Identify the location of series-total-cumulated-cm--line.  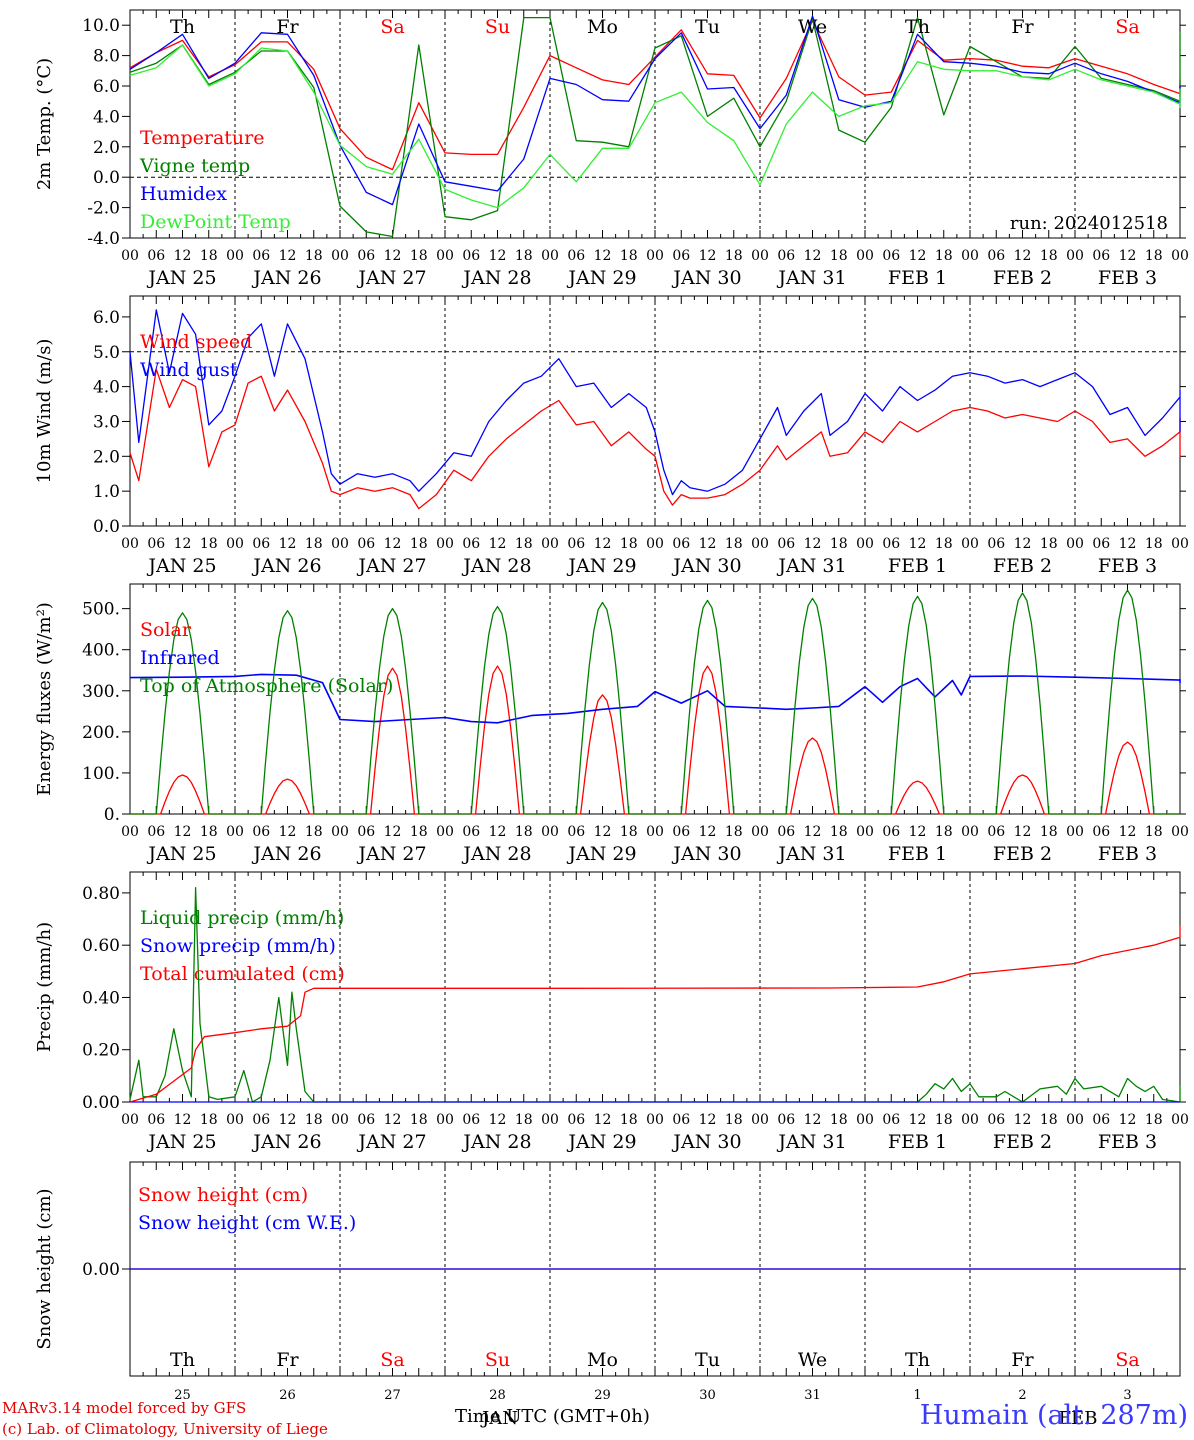
(655, 1014).